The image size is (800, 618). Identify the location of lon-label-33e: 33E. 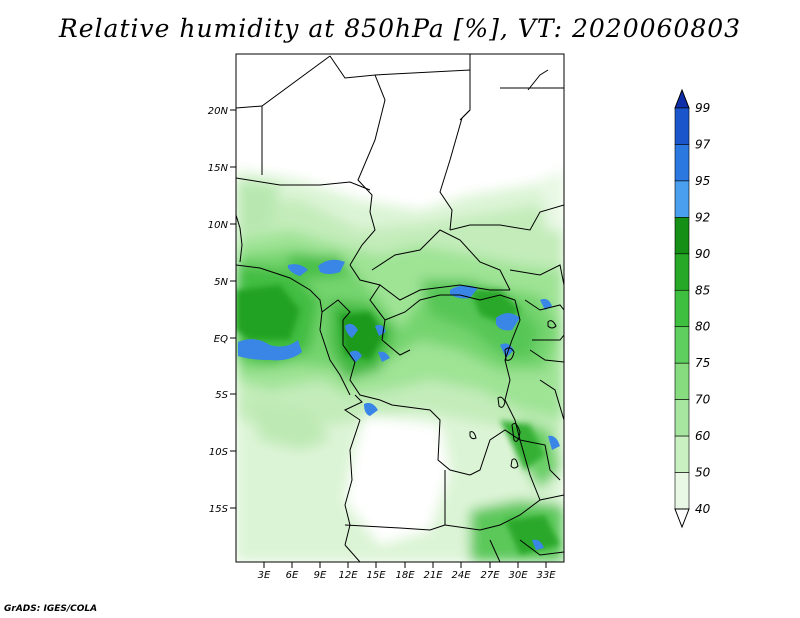
(546, 575).